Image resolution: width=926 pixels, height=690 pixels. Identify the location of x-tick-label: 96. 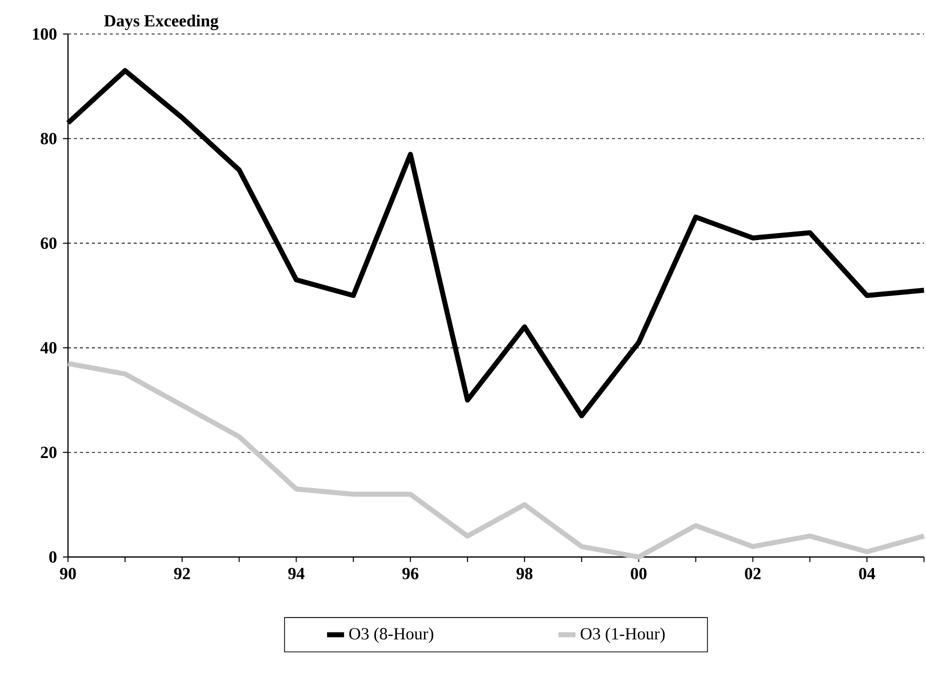
(410, 574).